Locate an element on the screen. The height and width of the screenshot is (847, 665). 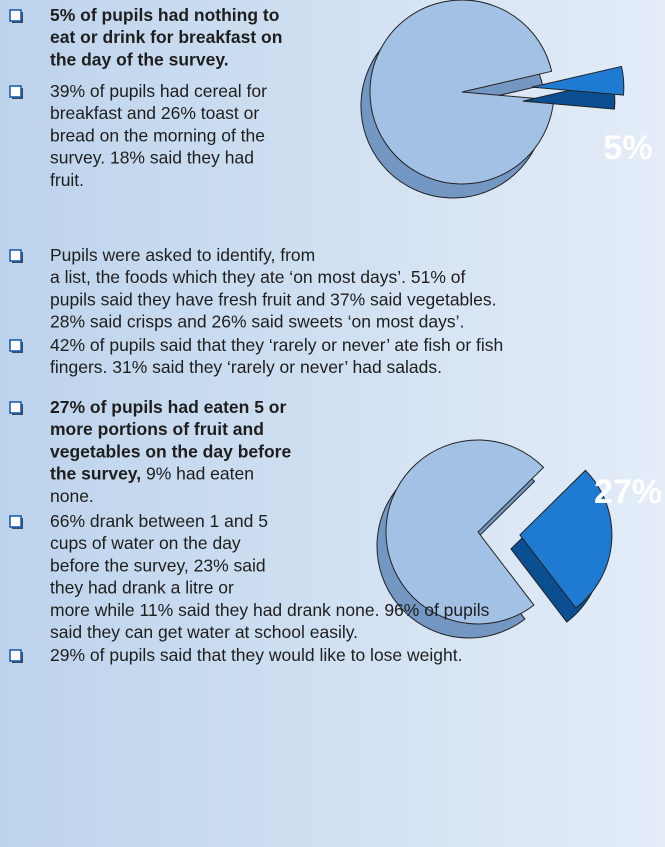
text-line: the survey, 9% had eaten is located at coordinates (152, 473).